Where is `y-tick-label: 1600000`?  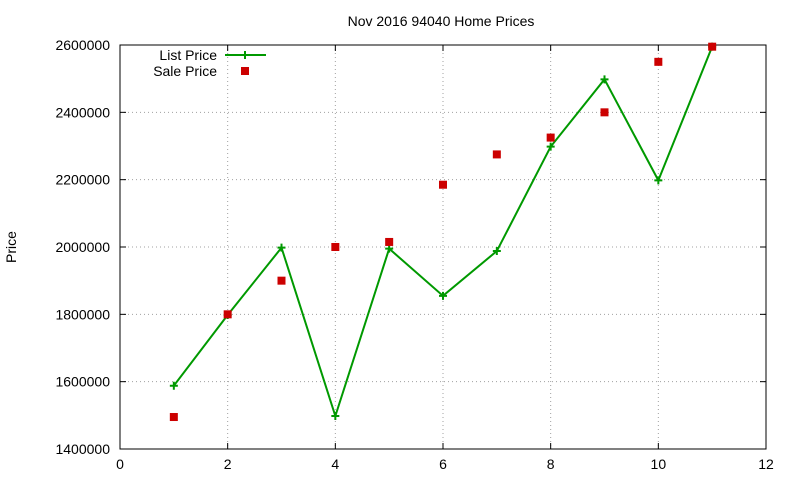 y-tick-label: 1600000 is located at coordinates (82, 382).